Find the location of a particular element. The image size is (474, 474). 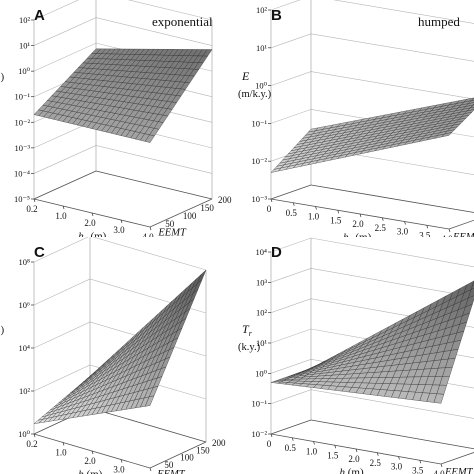

z-axis-label: Tr is located at coordinates (247, 330).